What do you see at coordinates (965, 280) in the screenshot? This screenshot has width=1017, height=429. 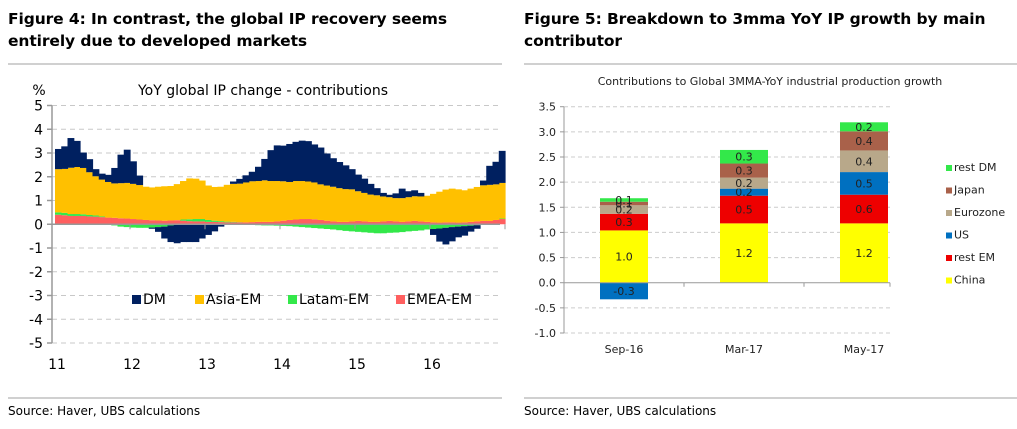 I see `legend-item-china: China` at bounding box center [965, 280].